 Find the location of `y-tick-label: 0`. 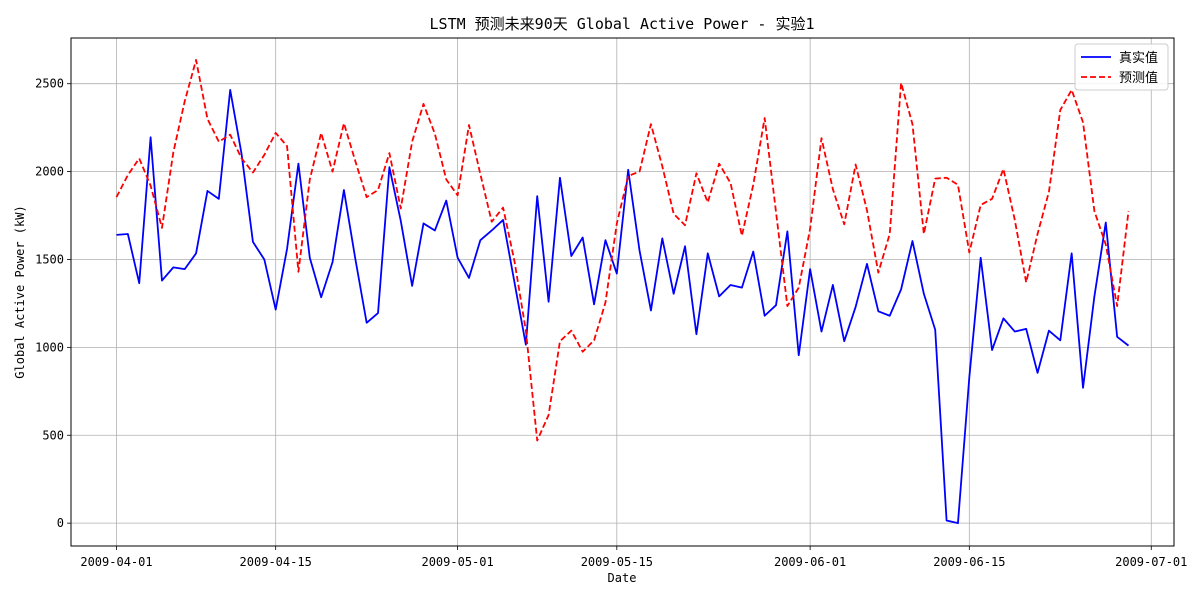

y-tick-label: 0 is located at coordinates (60, 523).